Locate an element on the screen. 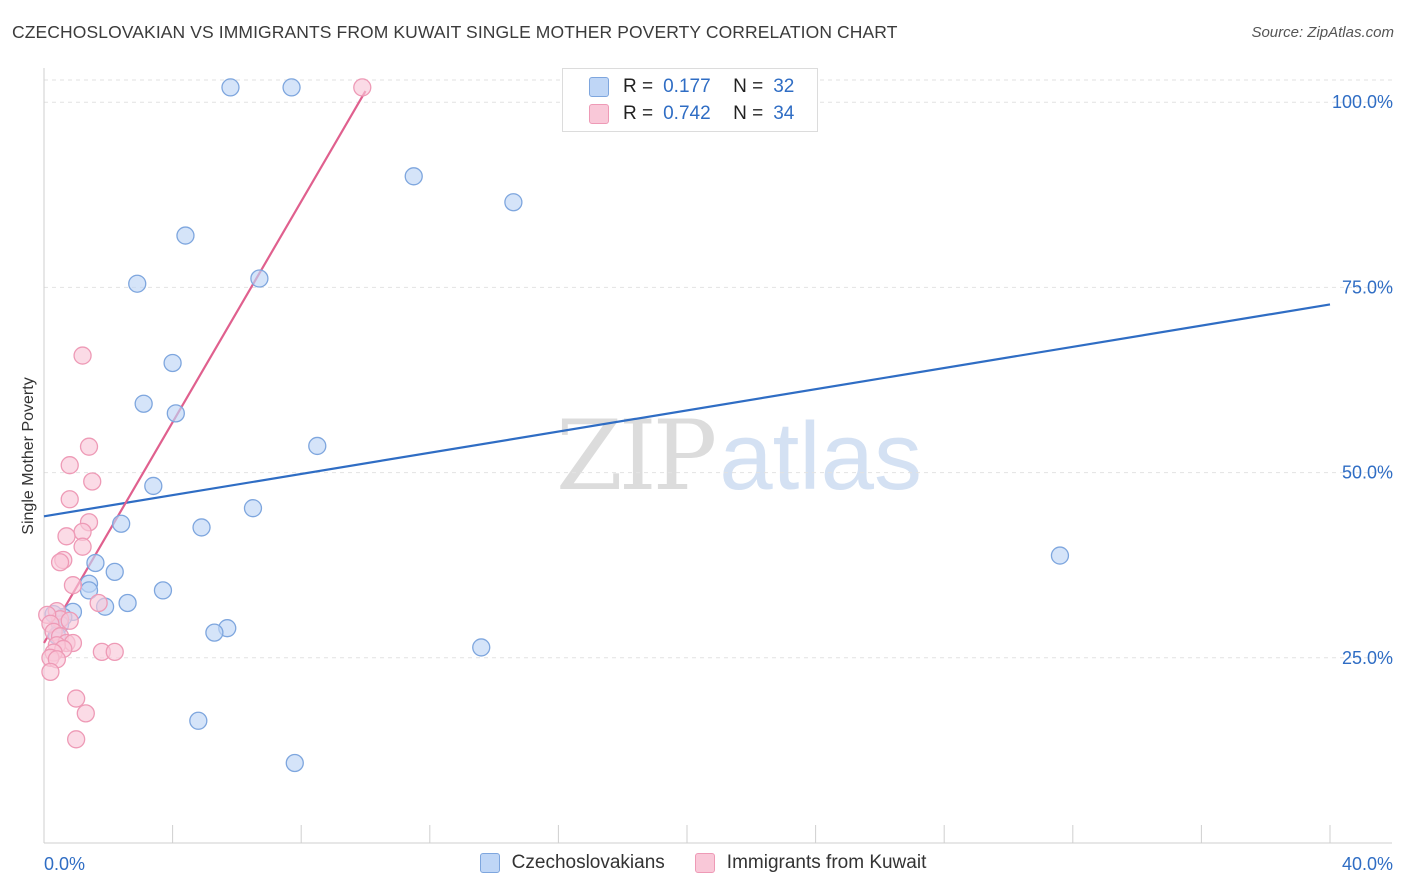 This screenshot has width=1406, height=892. legend-item-kuwait: Immigrants from Kuwait is located at coordinates (810, 863).